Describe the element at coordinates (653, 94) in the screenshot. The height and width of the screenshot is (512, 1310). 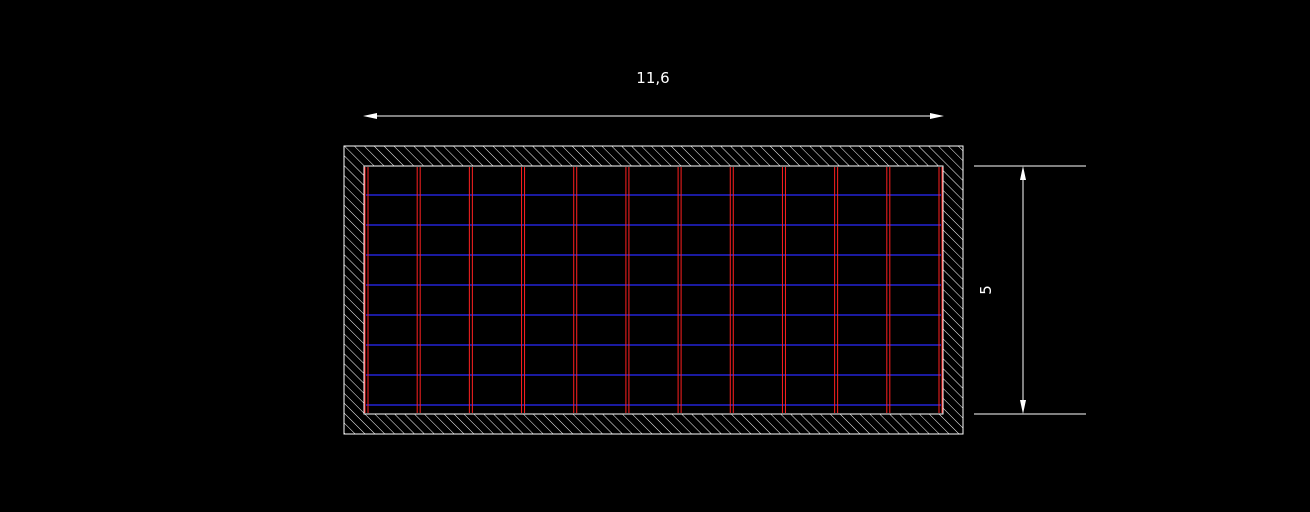
I see `width-dimension: 11,6` at that location.